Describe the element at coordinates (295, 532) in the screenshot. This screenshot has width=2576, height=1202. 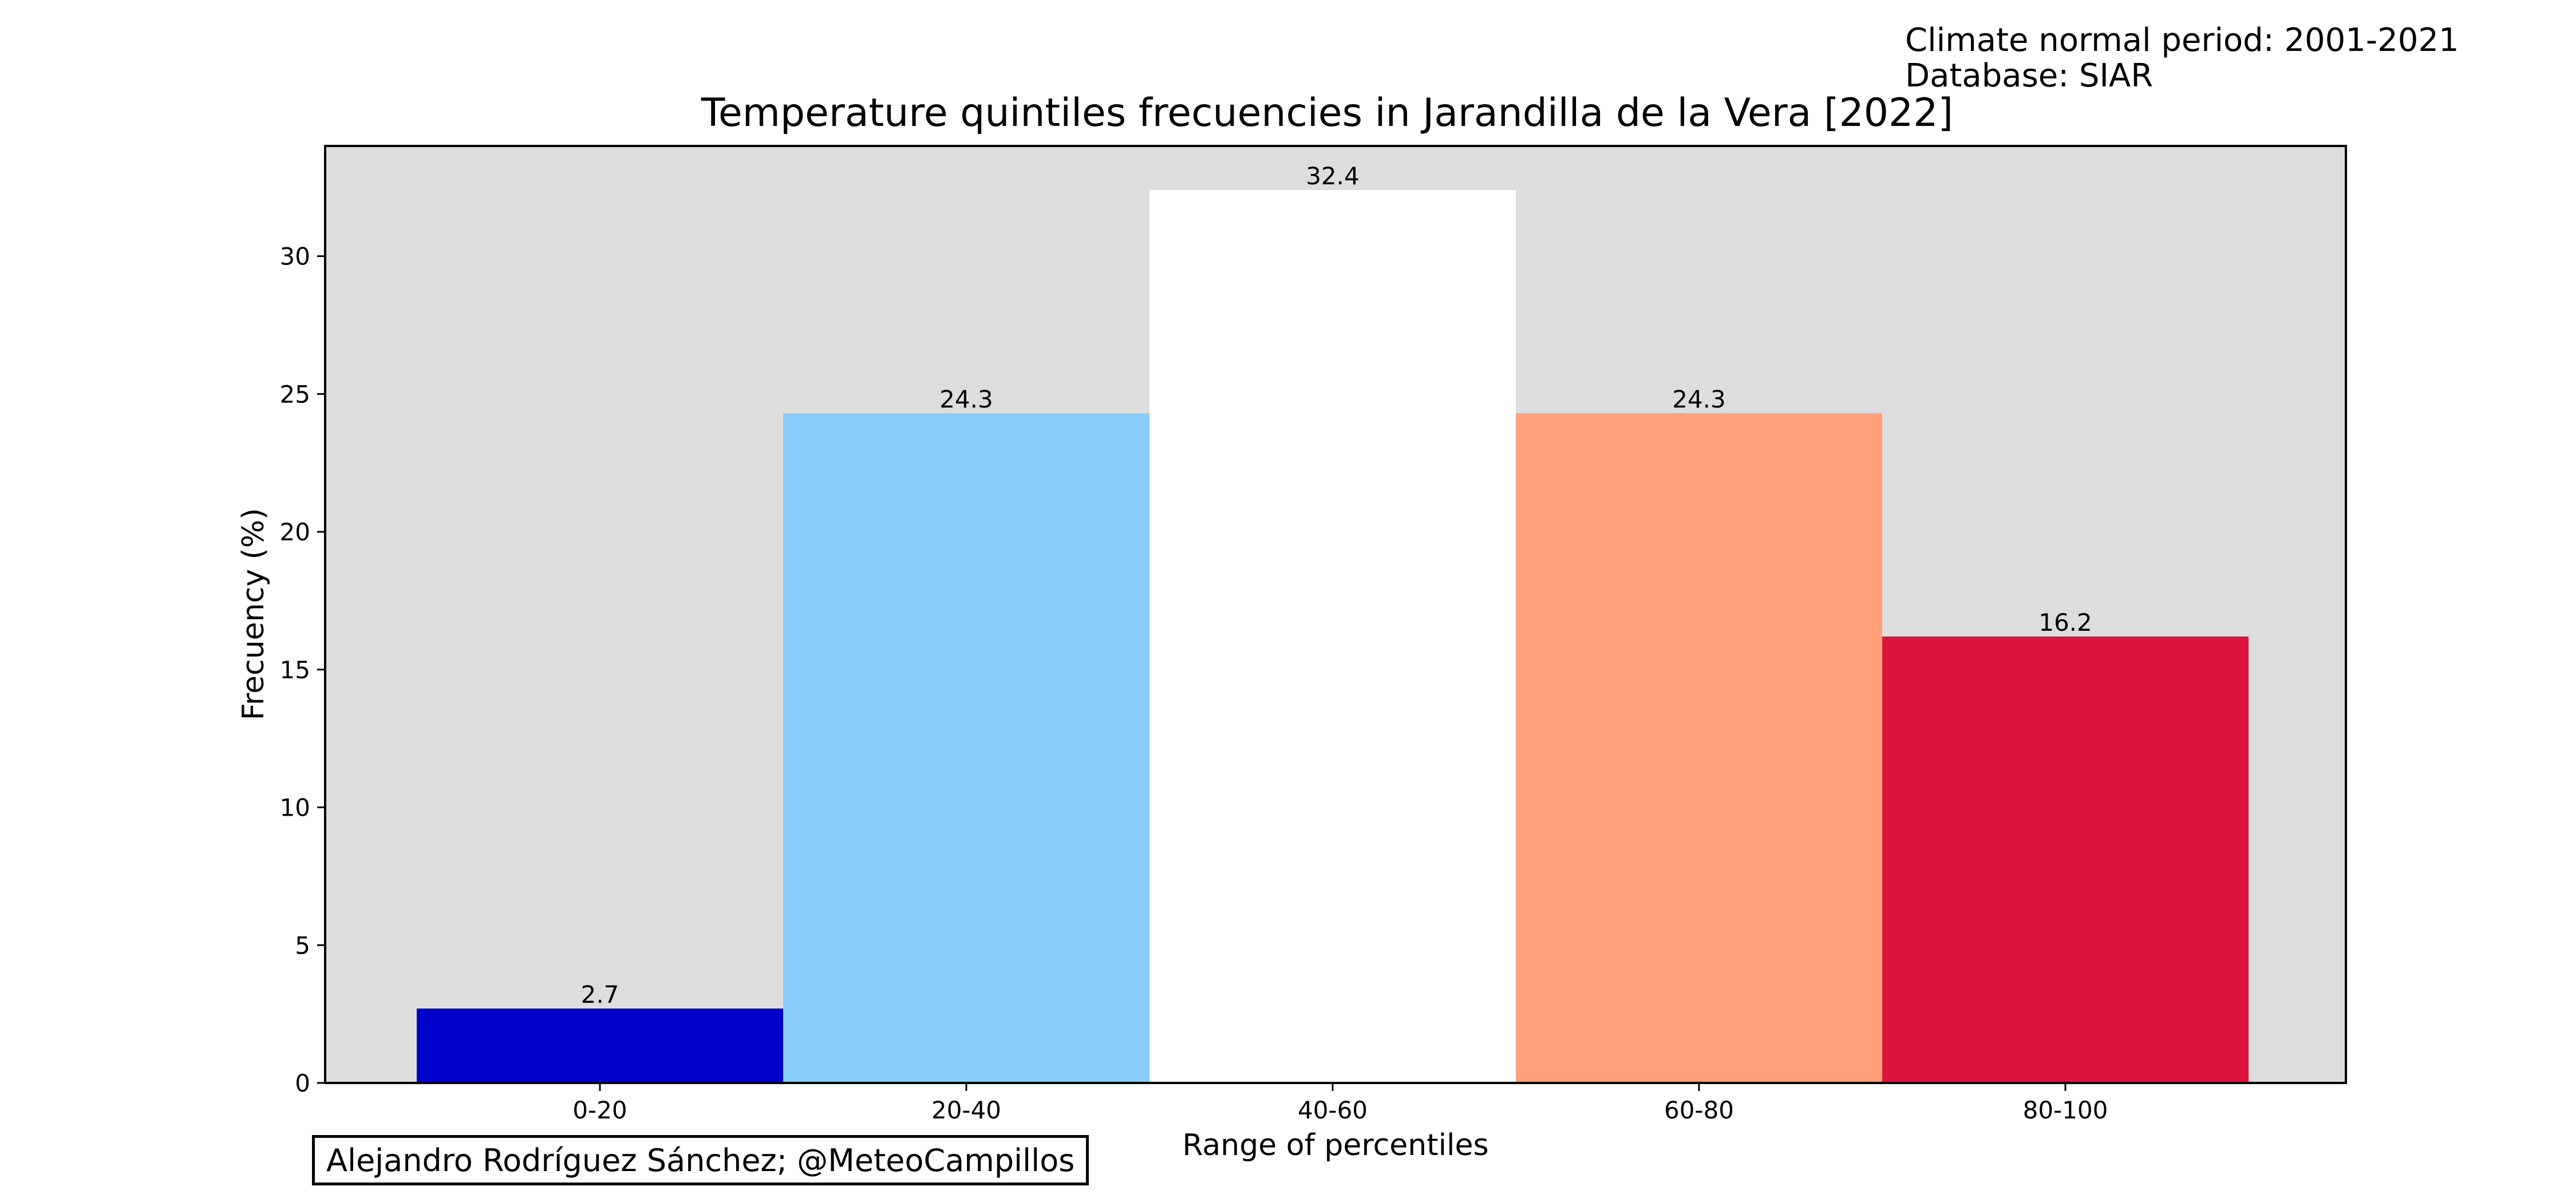
I see `y-tick-label-20: 20` at that location.